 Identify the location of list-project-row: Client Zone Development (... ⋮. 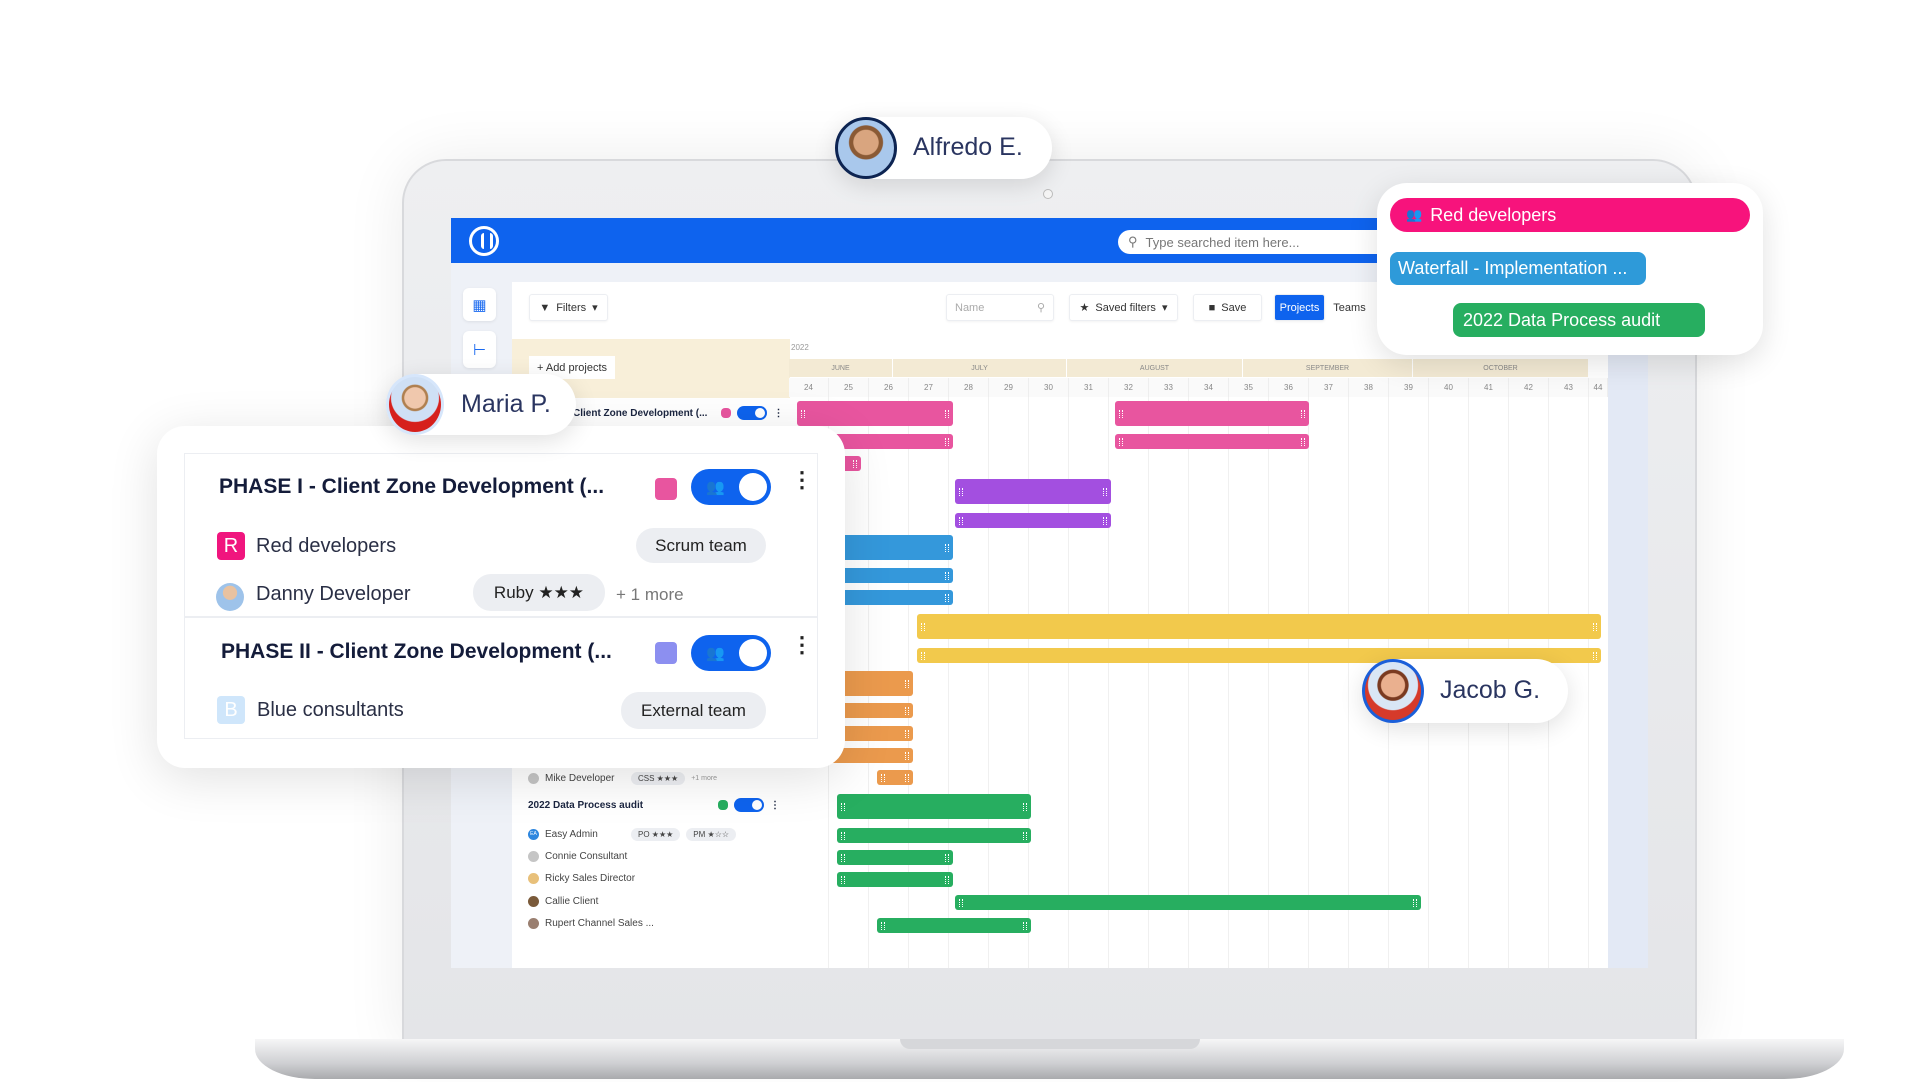
(678, 413).